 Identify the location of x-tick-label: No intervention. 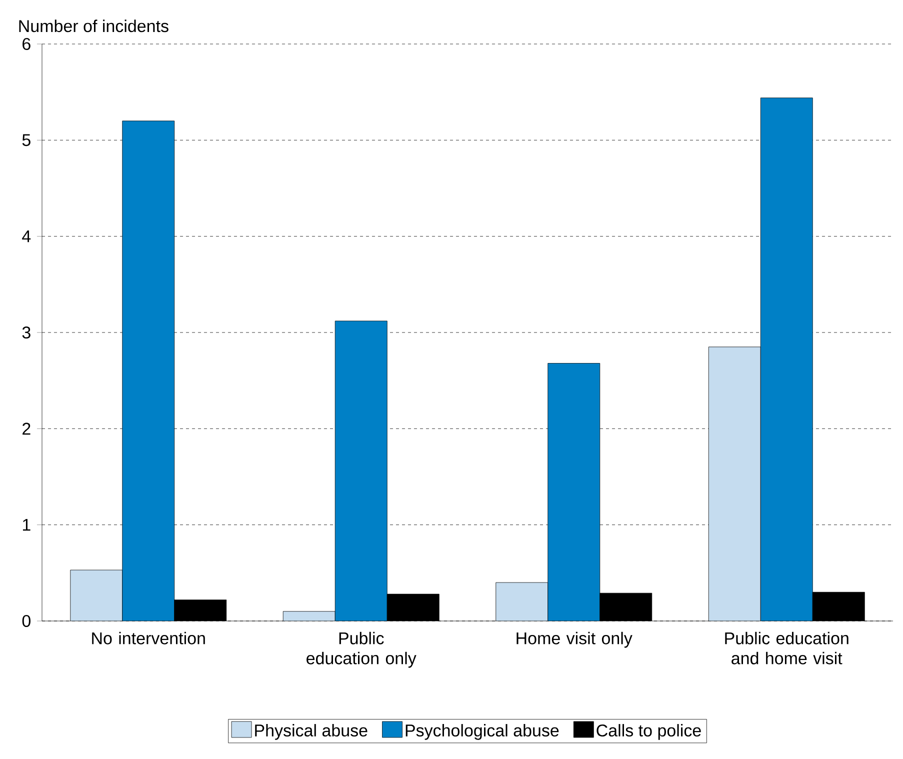
(148, 638).